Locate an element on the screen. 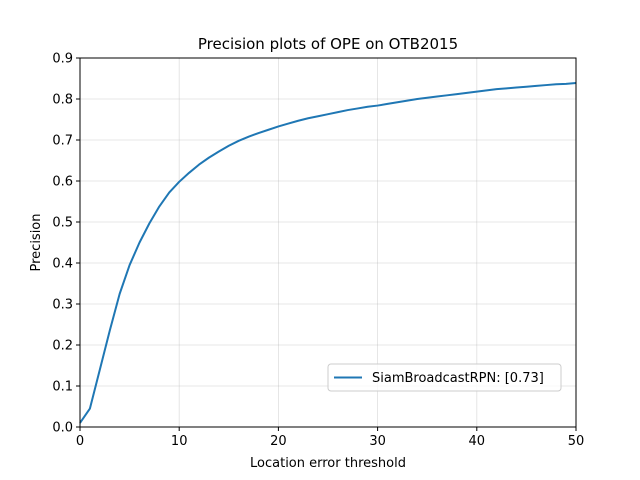  x-tick-label: 30 is located at coordinates (377, 441).